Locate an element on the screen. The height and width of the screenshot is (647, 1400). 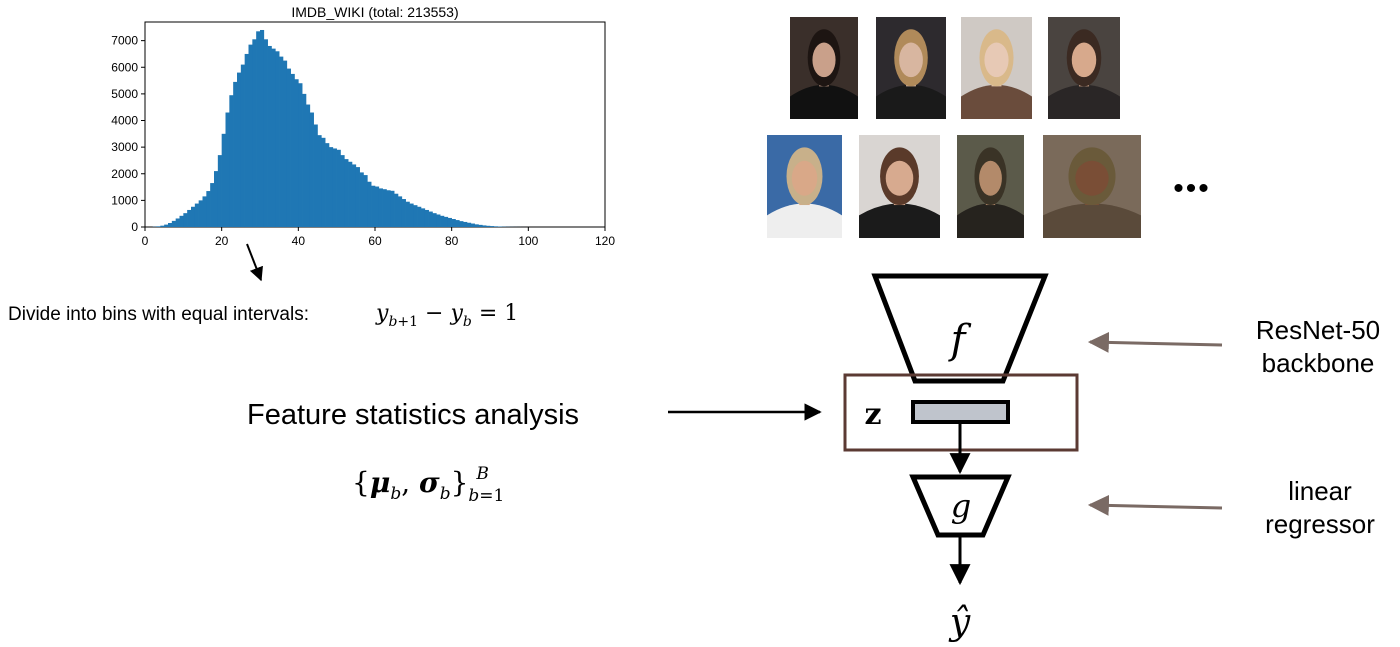
x-tick-label: 60 is located at coordinates (375, 241).